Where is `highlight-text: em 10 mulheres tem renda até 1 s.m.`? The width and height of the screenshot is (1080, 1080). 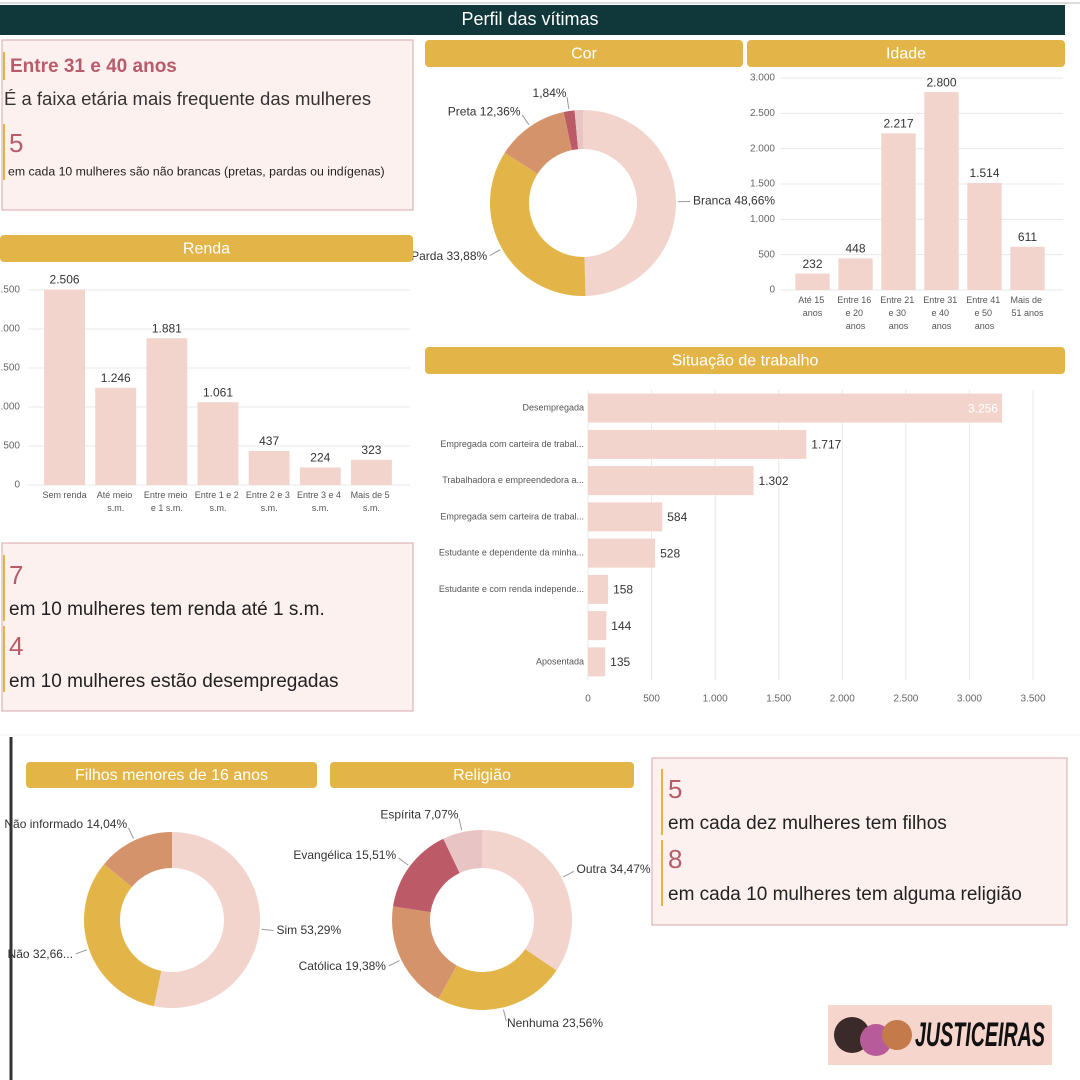 highlight-text: em 10 mulheres tem renda até 1 s.m. is located at coordinates (167, 609).